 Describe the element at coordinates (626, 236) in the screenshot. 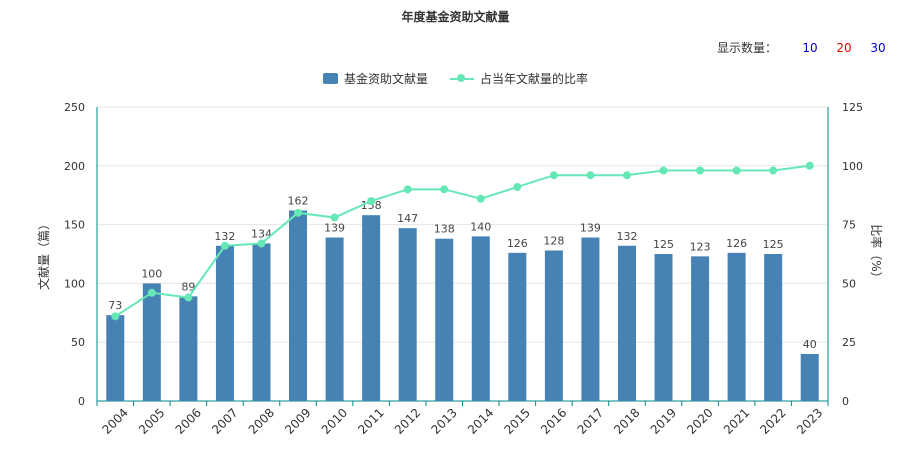

I see `bar-data-label: 132` at that location.